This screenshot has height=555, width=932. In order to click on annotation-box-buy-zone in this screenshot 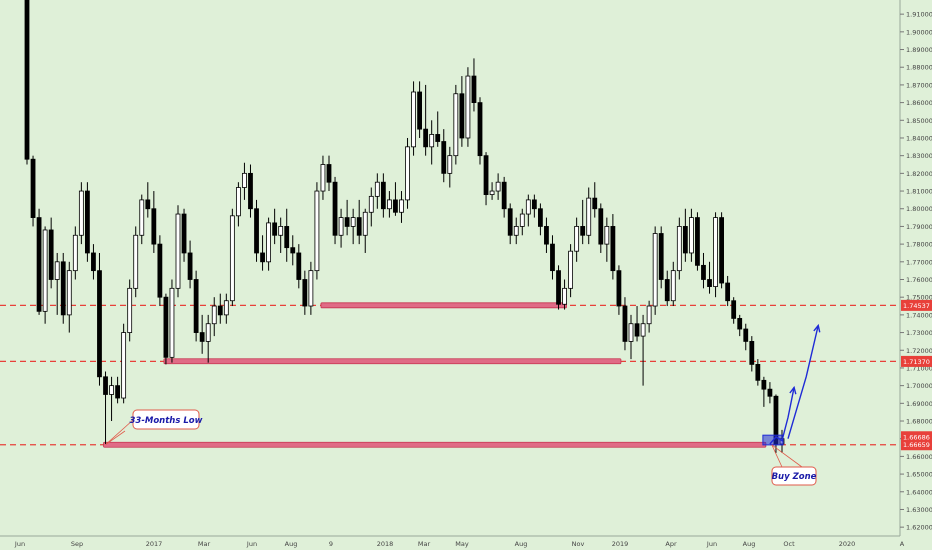, I will do `click(794, 476)`.